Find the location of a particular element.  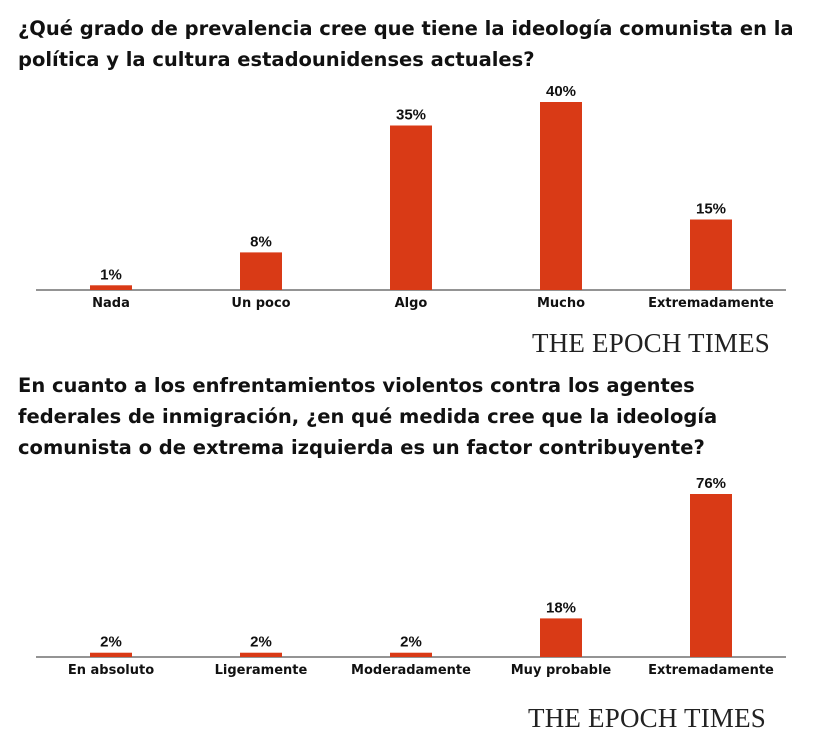

x-tick-label: Nada is located at coordinates (111, 303).